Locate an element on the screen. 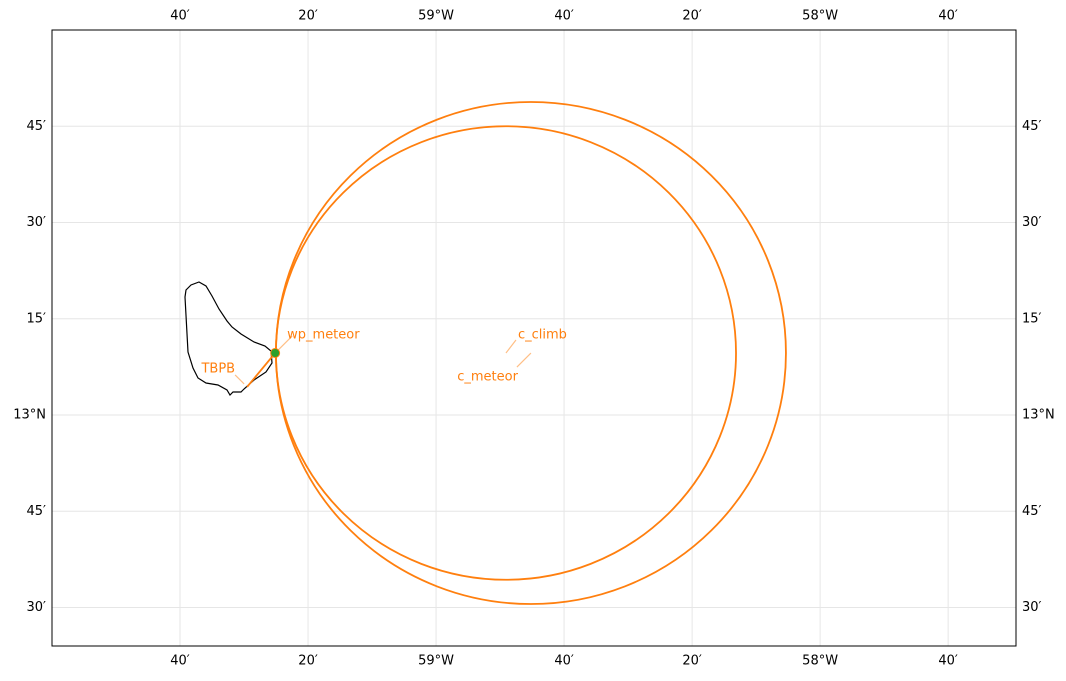 The width and height of the screenshot is (1066, 681). island-outline is located at coordinates (228, 338).